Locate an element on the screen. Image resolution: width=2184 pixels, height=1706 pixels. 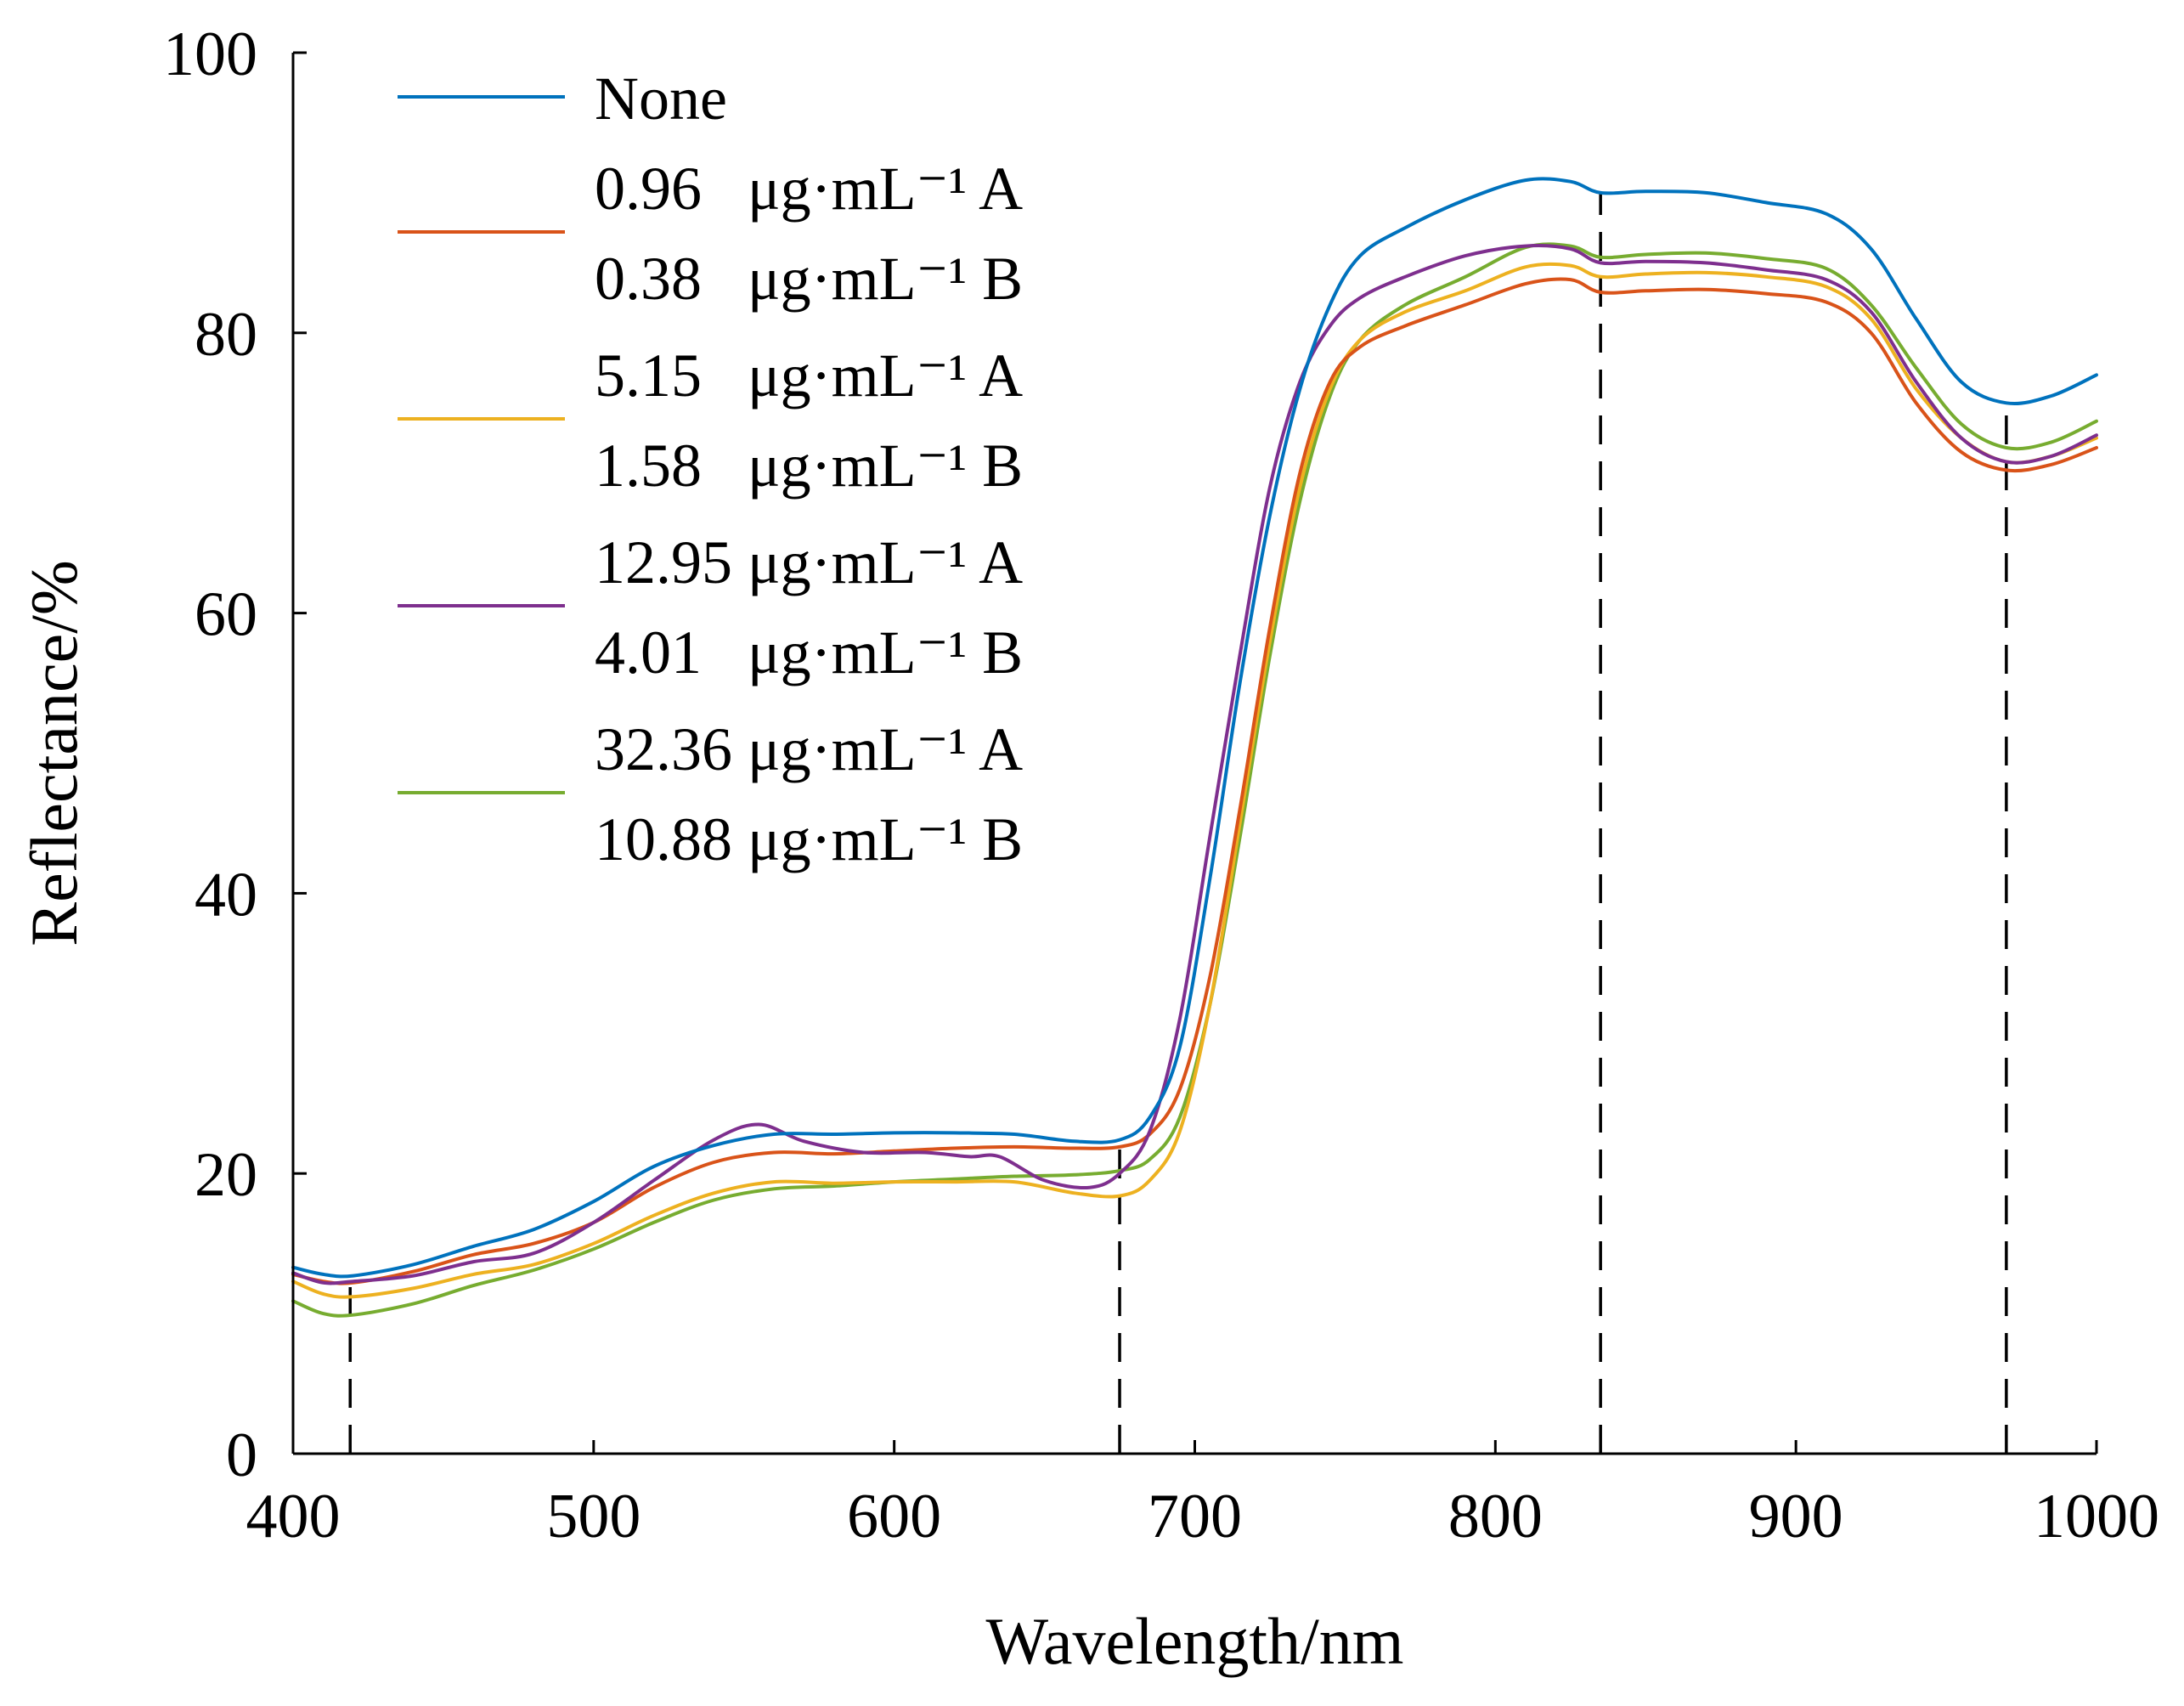
legend-label: None is located at coordinates (661, 99).